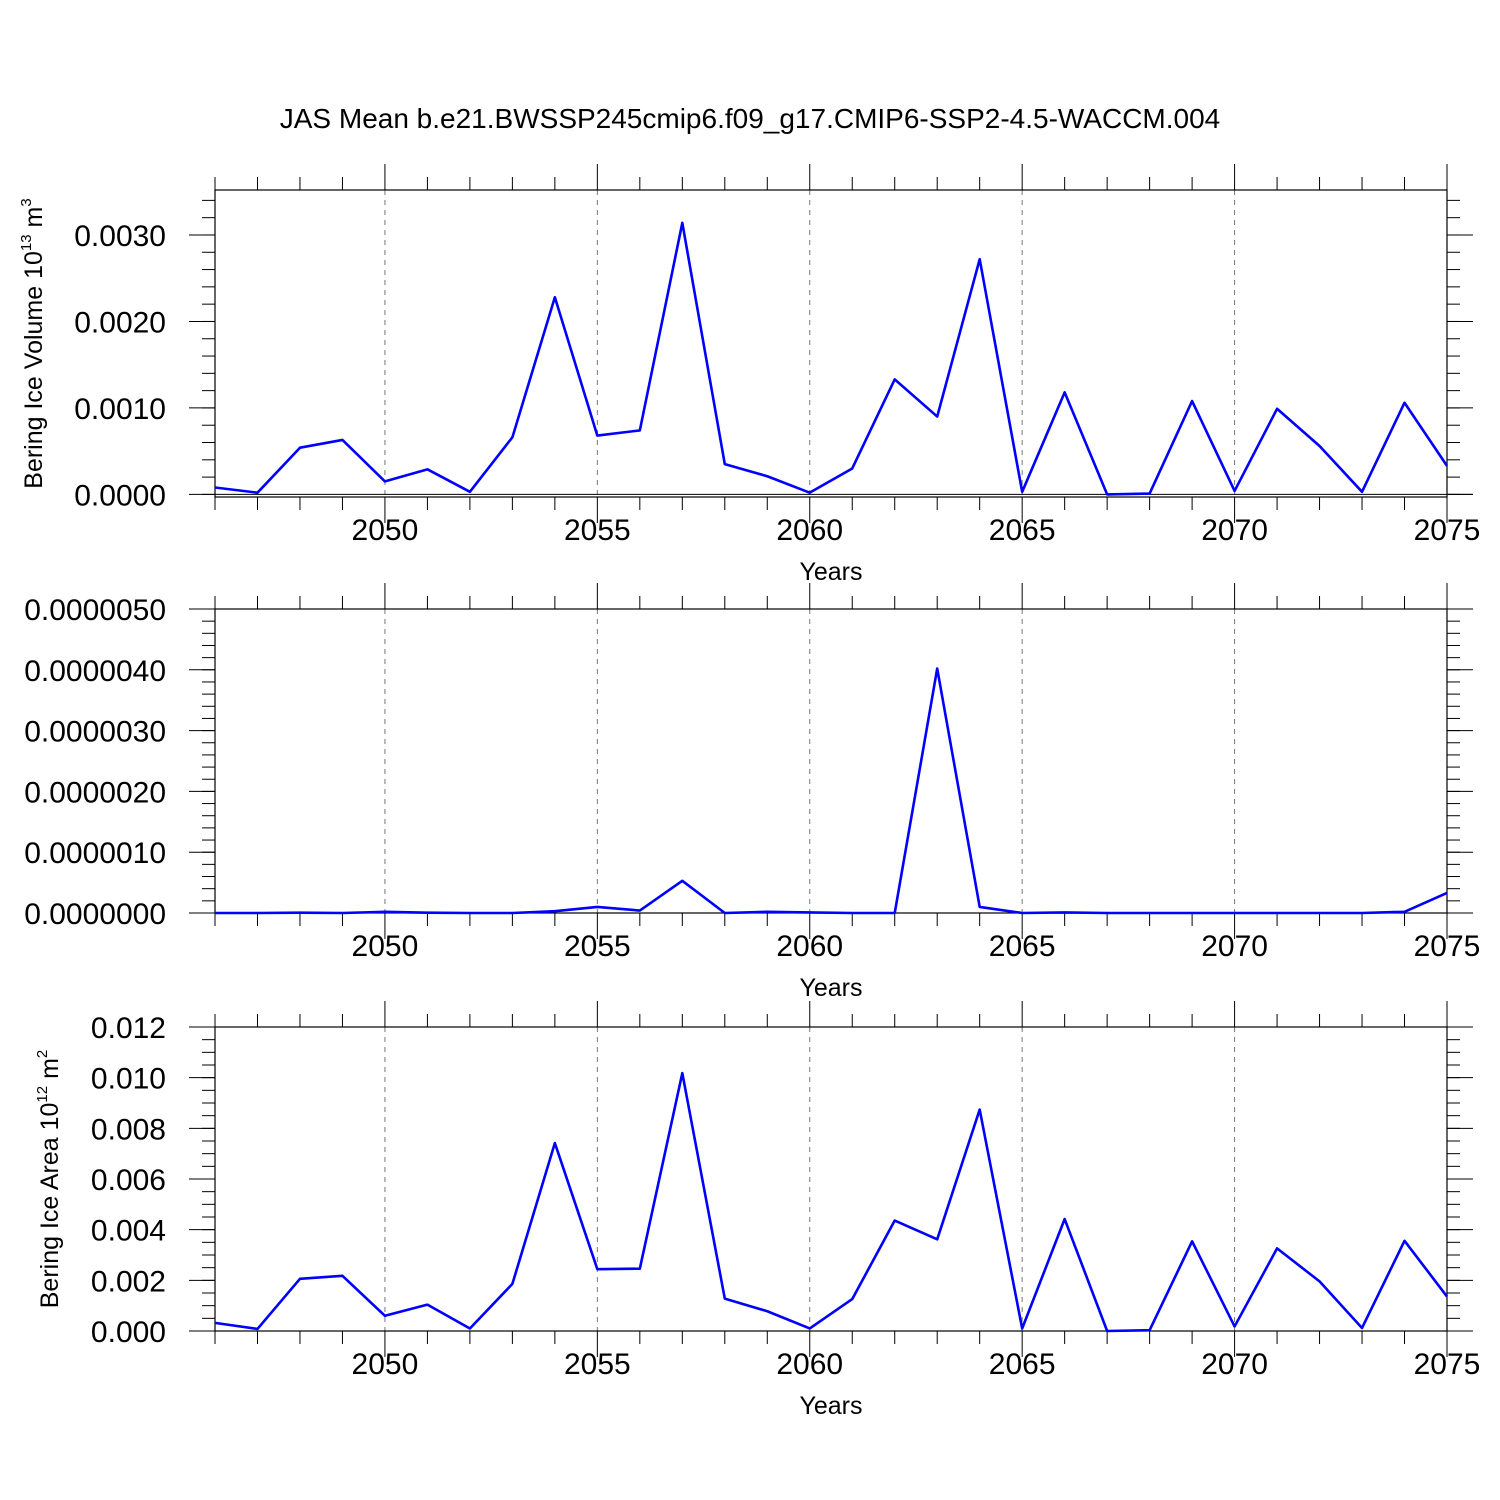 This screenshot has height=1500, width=1500. Describe the element at coordinates (95, 732) in the screenshot. I see `y-tick-label: 0.0000030` at that location.